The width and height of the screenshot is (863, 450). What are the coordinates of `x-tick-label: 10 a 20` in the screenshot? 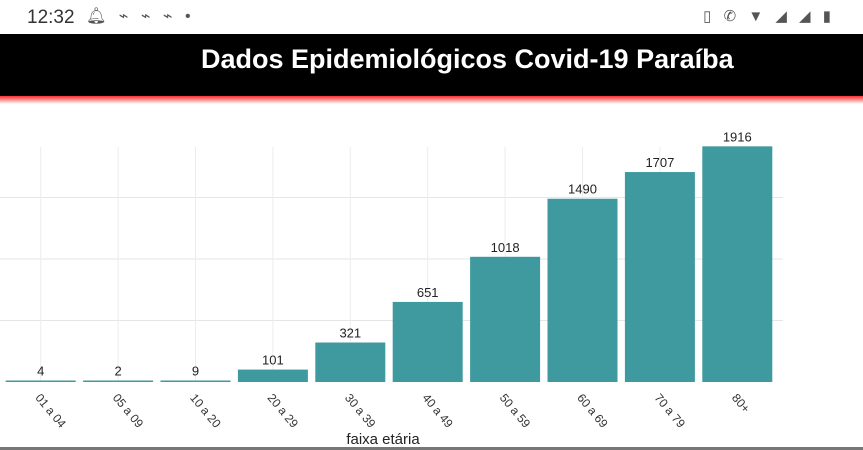 It's located at (205, 411).